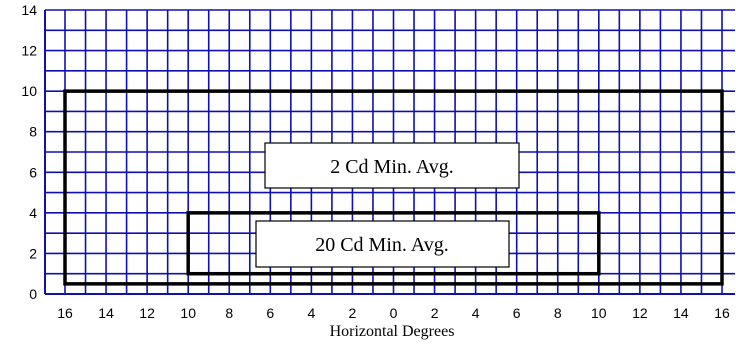 The width and height of the screenshot is (736, 345). I want to click on y-tick-label: 2, so click(33, 253).